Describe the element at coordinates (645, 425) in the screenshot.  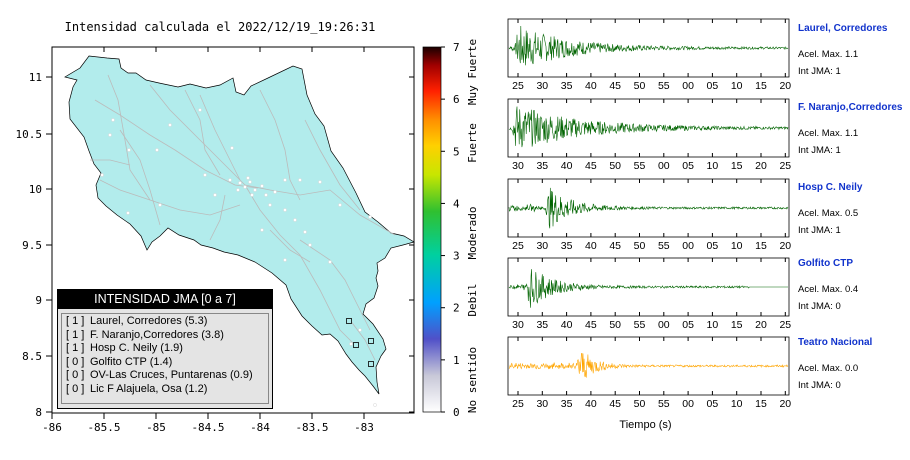
I see `time-axis-label: Tiempo (s)` at that location.